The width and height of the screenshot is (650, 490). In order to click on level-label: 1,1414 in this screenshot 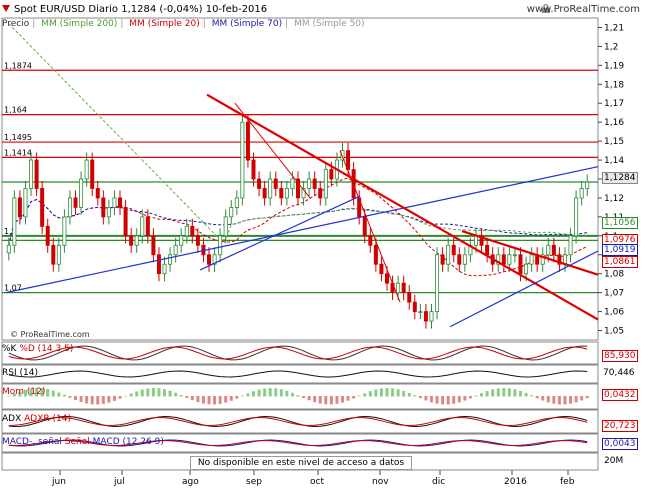, I will do `click(18, 152)`.